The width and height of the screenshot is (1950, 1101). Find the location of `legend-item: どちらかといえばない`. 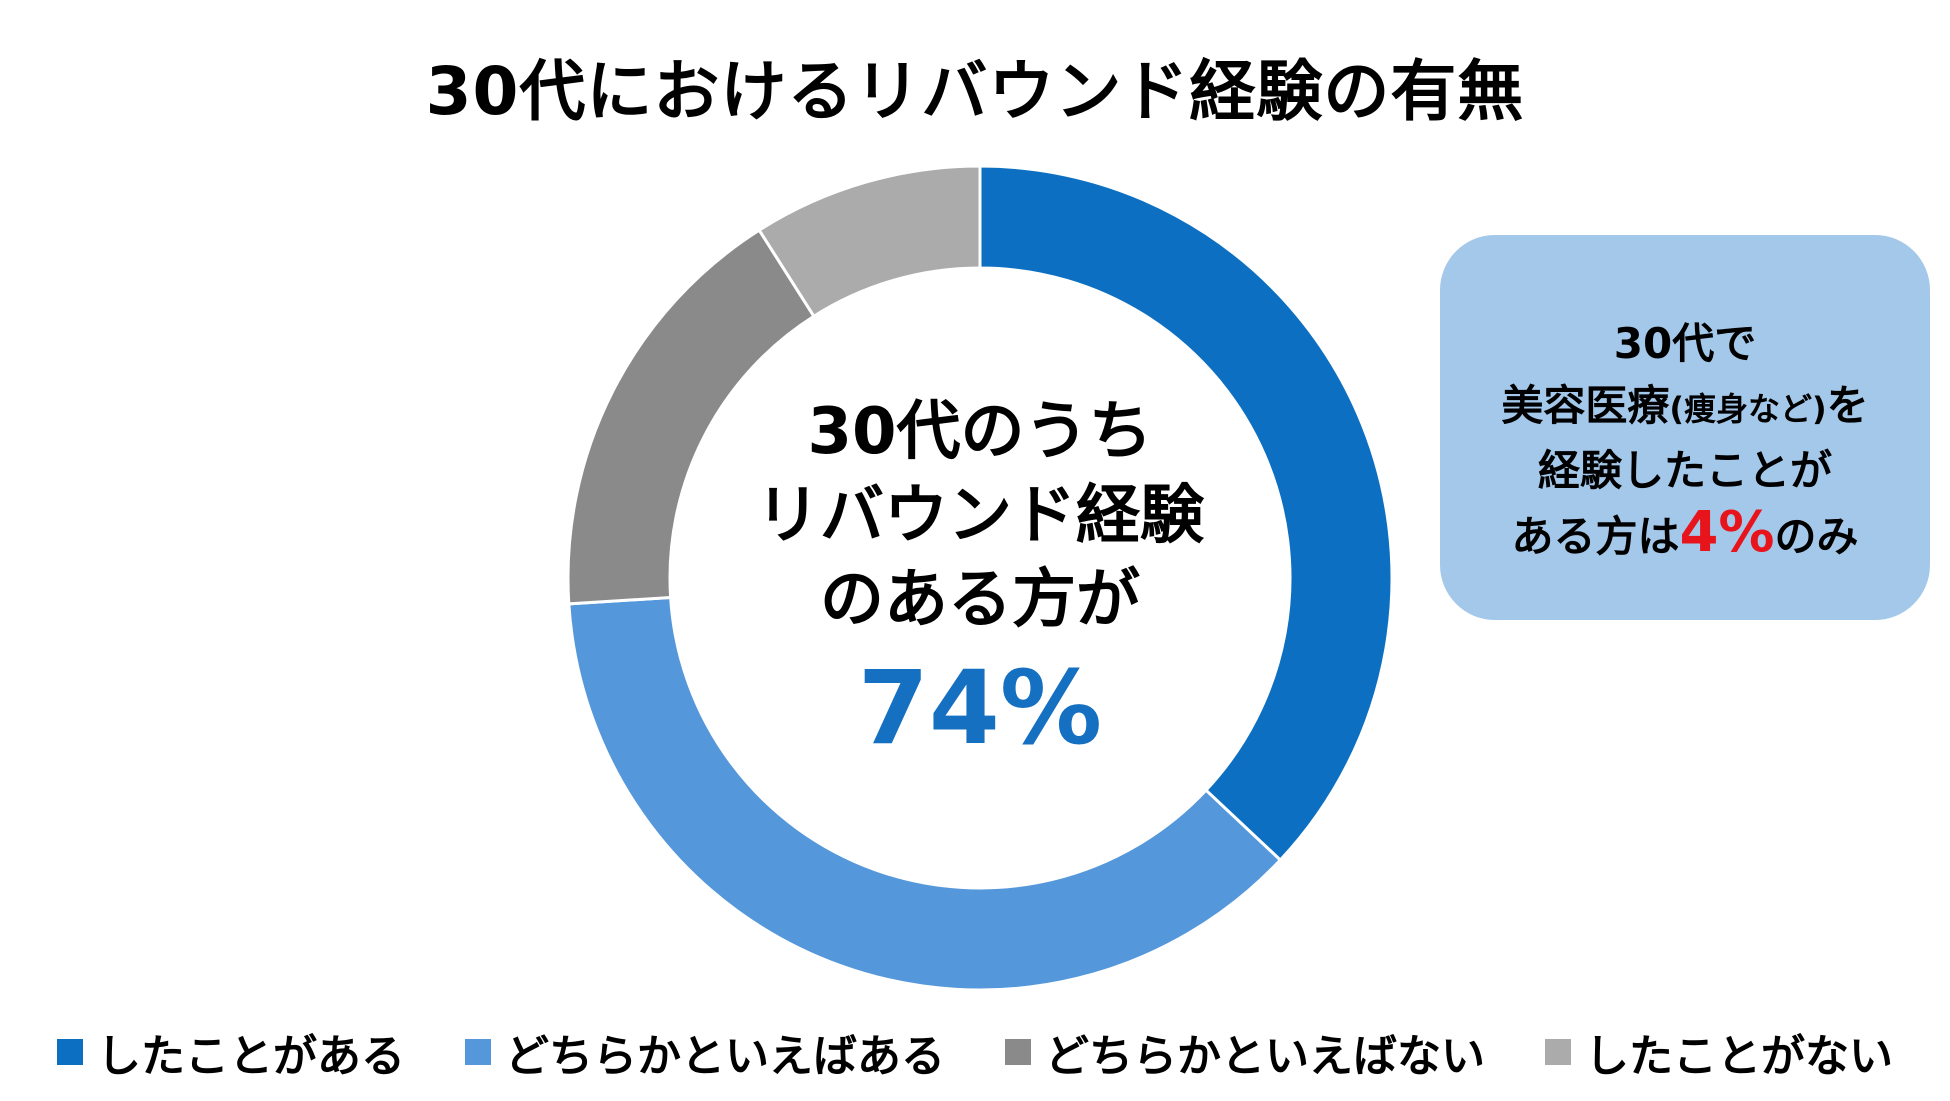

legend-item: どちらかといえばない is located at coordinates (1245, 1052).